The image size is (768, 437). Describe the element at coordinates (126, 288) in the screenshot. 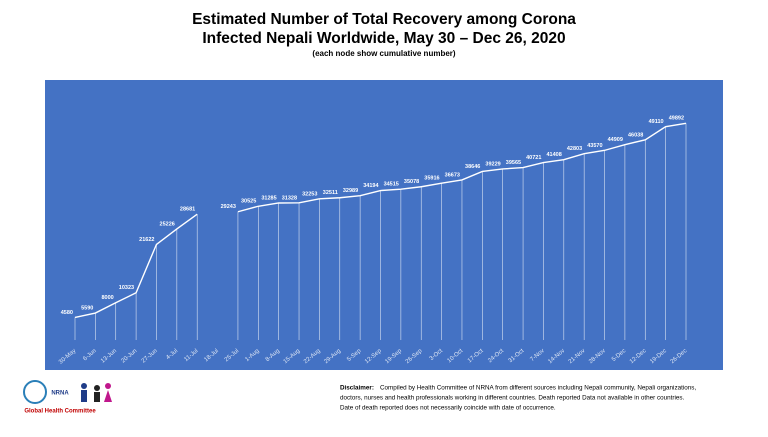

I see `data-label: 10323` at that location.